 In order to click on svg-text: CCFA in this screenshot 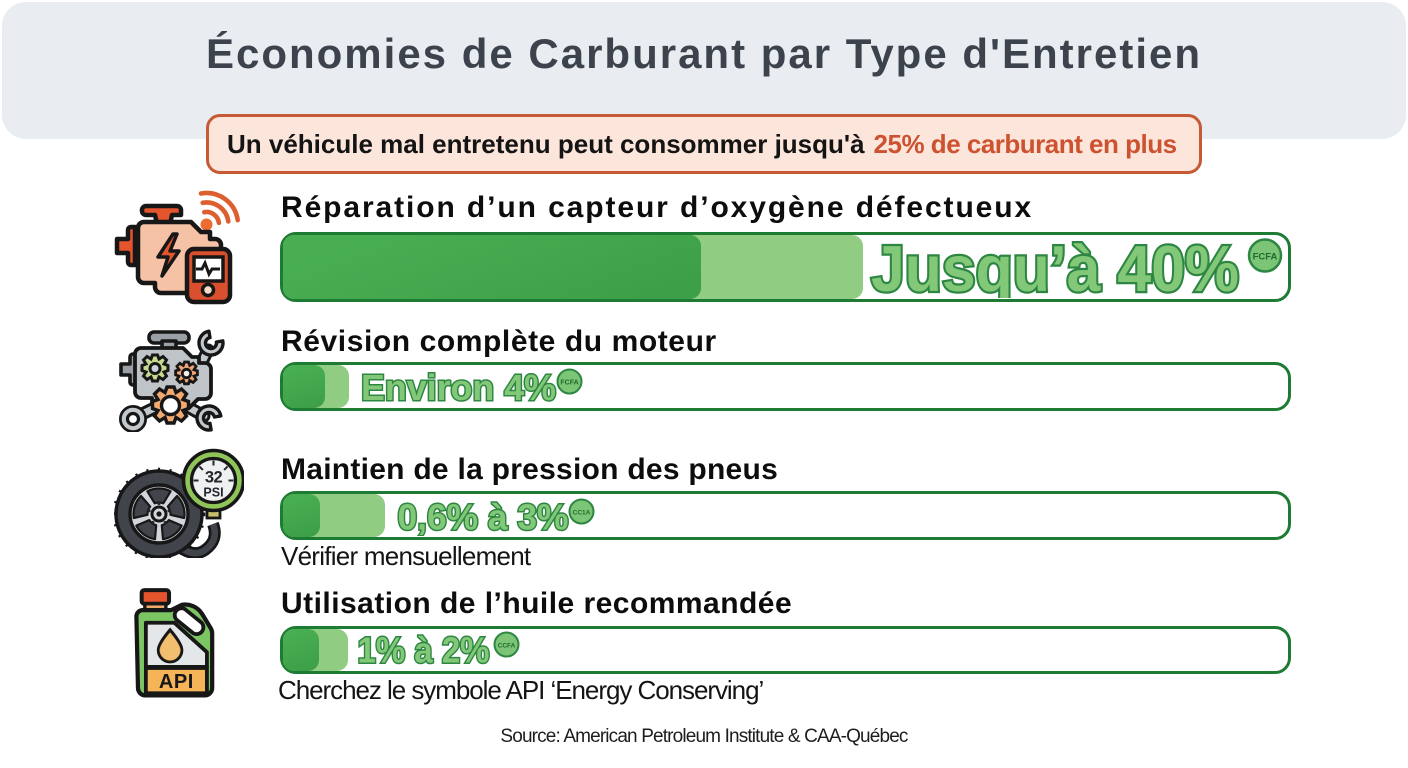, I will do `click(507, 646)`.